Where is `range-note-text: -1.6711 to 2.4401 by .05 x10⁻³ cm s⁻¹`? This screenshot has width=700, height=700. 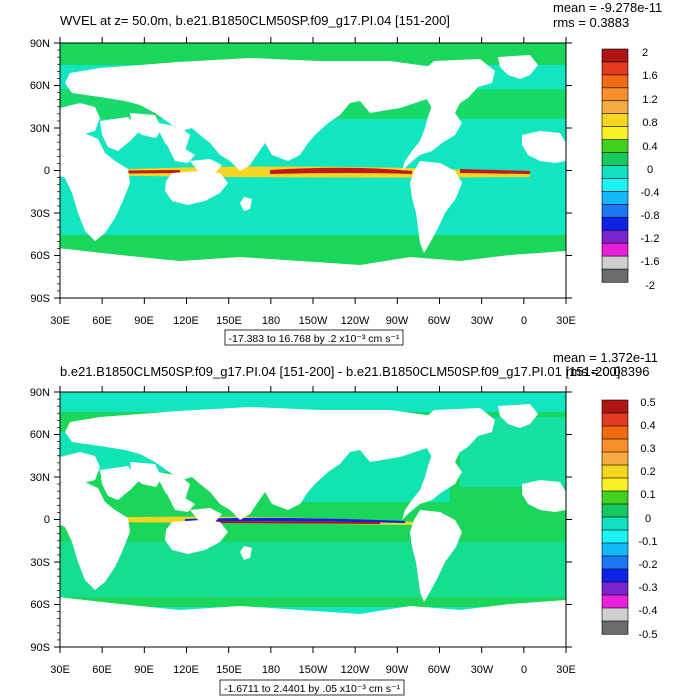
range-note-text: -1.6711 to 2.4401 by .05 x10⁻³ cm s⁻¹ is located at coordinates (312, 689).